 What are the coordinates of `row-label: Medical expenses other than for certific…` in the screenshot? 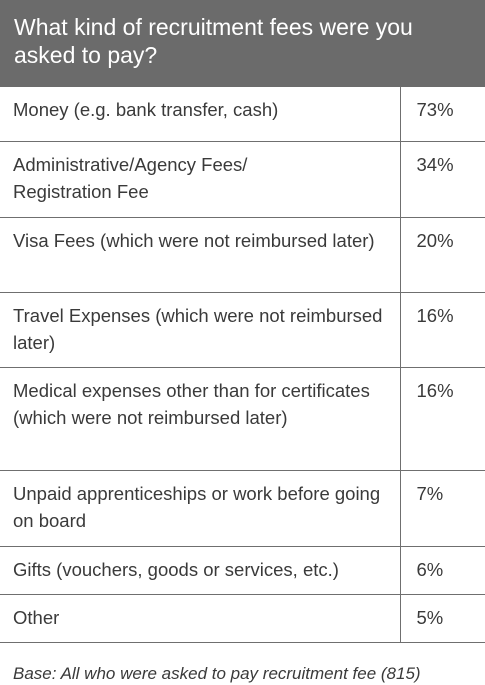 It's located at (200, 419).